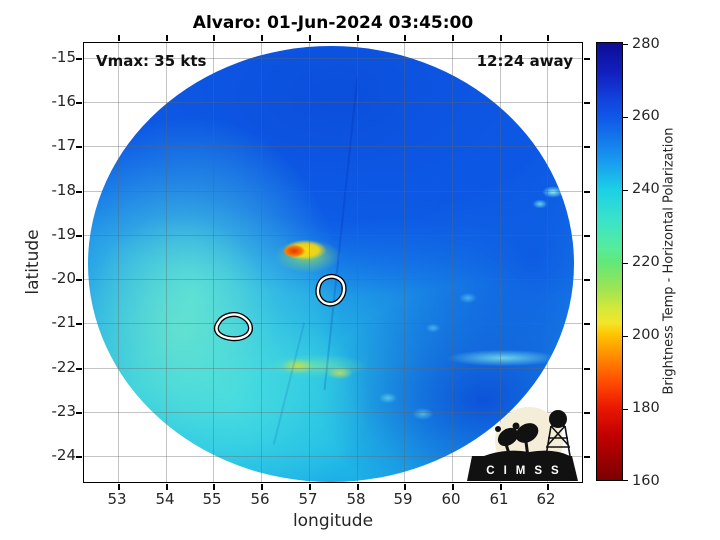 This screenshot has height=540, width=720. Describe the element at coordinates (612, 262) in the screenshot. I see `colorbar` at that location.